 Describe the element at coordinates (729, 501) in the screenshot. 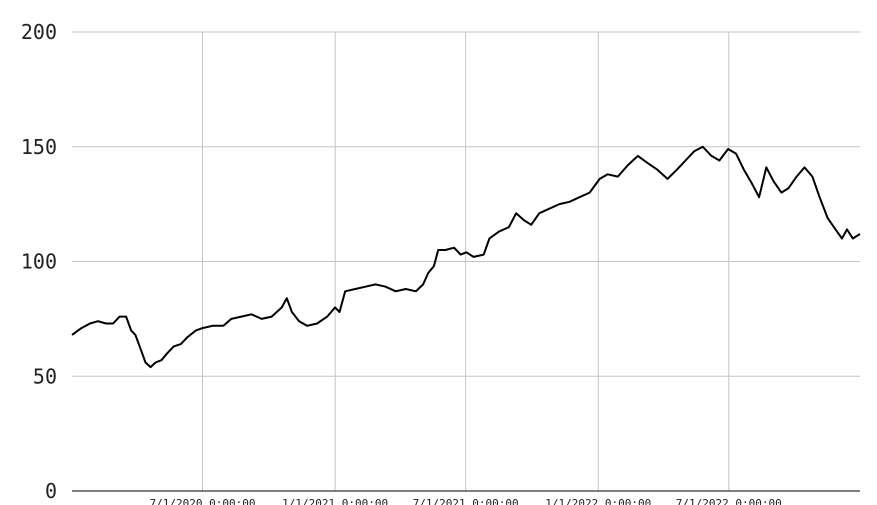

I see `x-tick-label: 7/1/2022 0:00:00` at that location.